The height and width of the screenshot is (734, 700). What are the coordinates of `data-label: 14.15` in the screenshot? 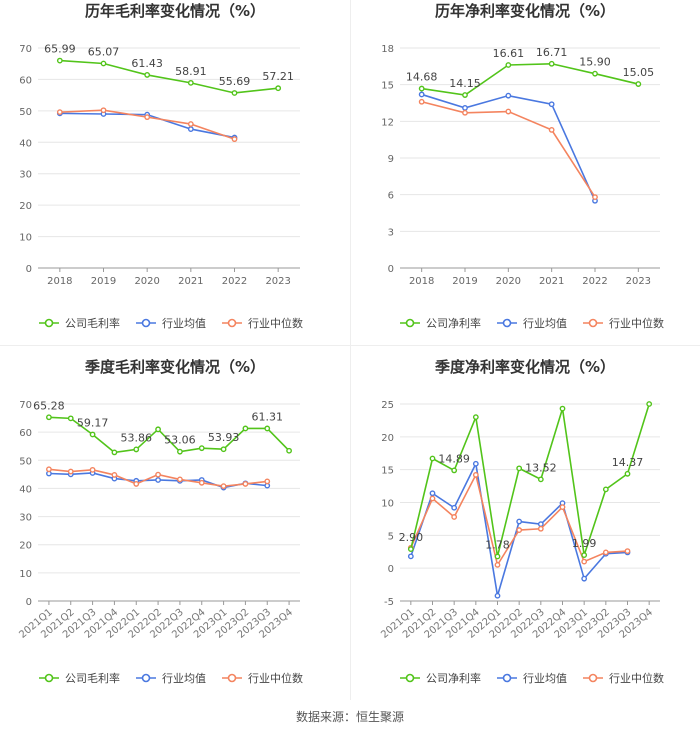 It's located at (465, 83).